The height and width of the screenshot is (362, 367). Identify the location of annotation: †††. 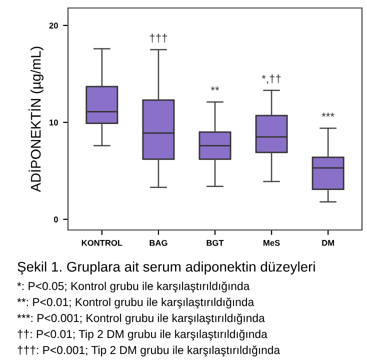
(158, 38).